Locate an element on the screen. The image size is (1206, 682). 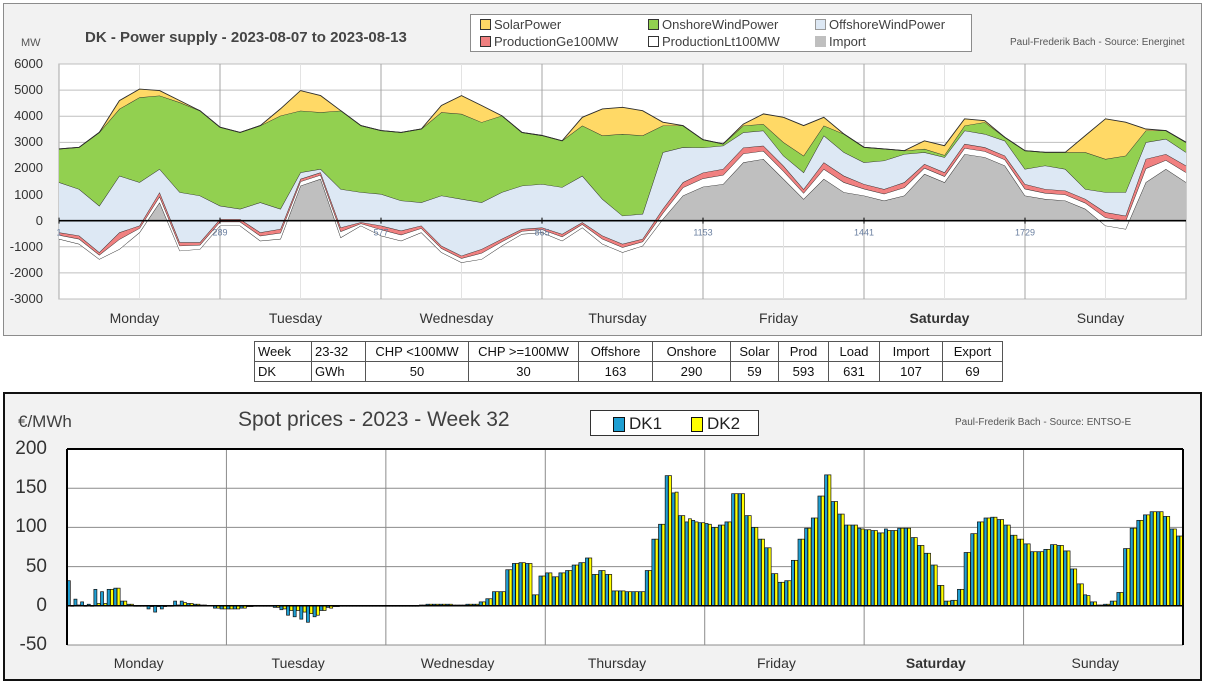
legend-item-offshore: OffshoreWindPower is located at coordinates (880, 24).